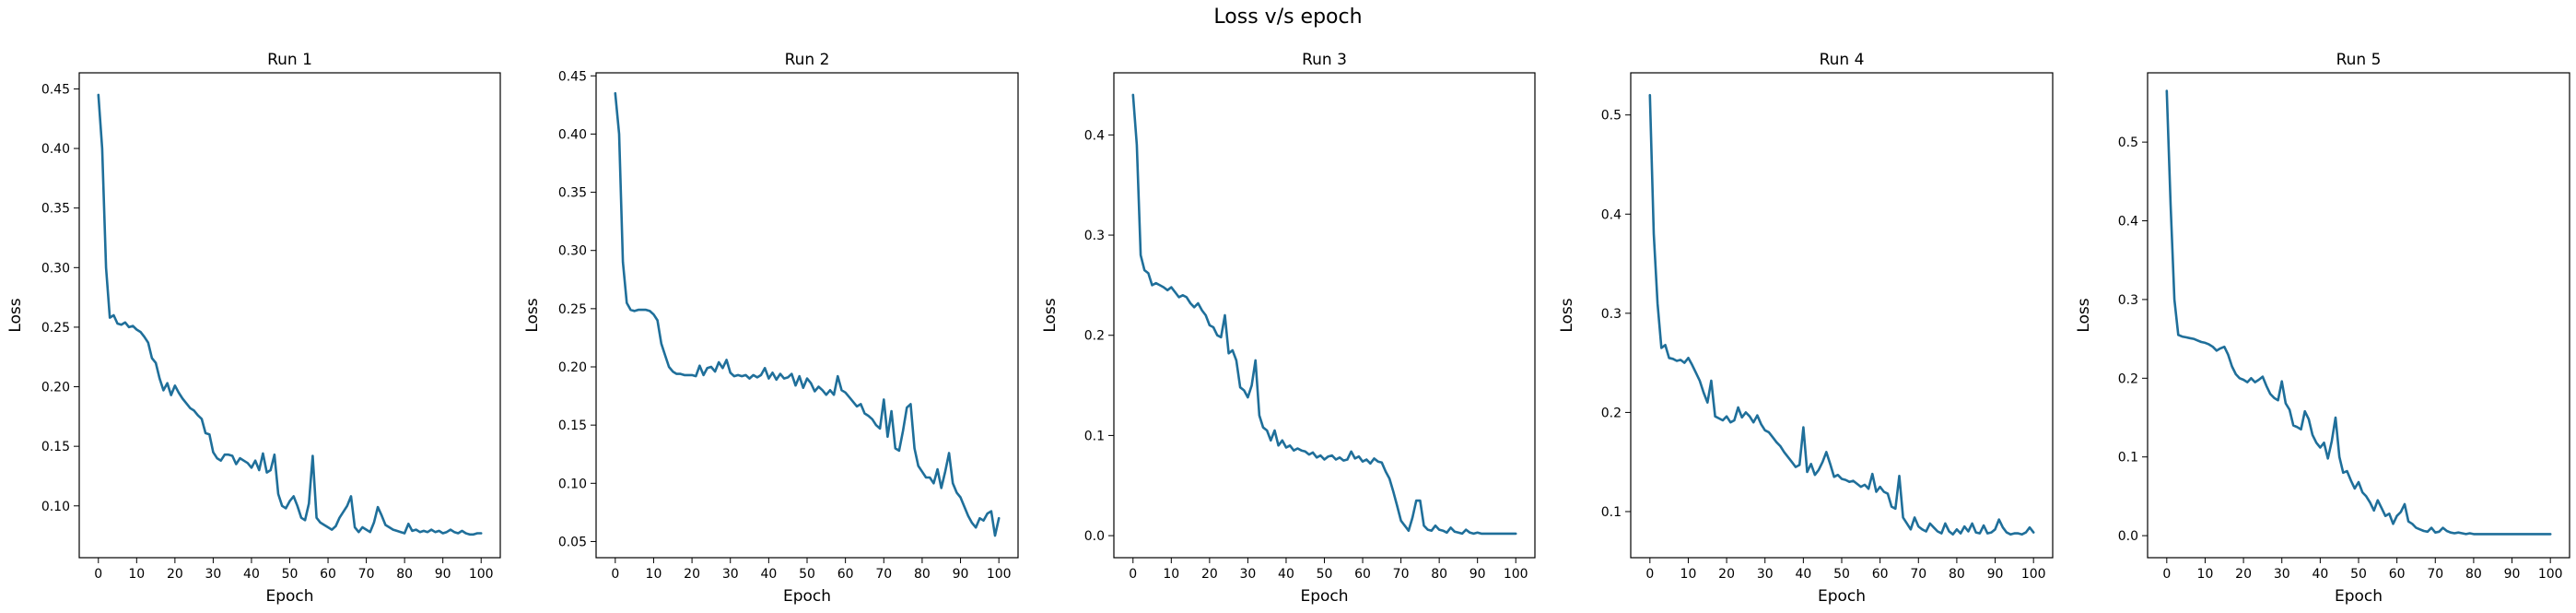  I want to click on subplot-4-xtick-label-50: 50, so click(1841, 574).